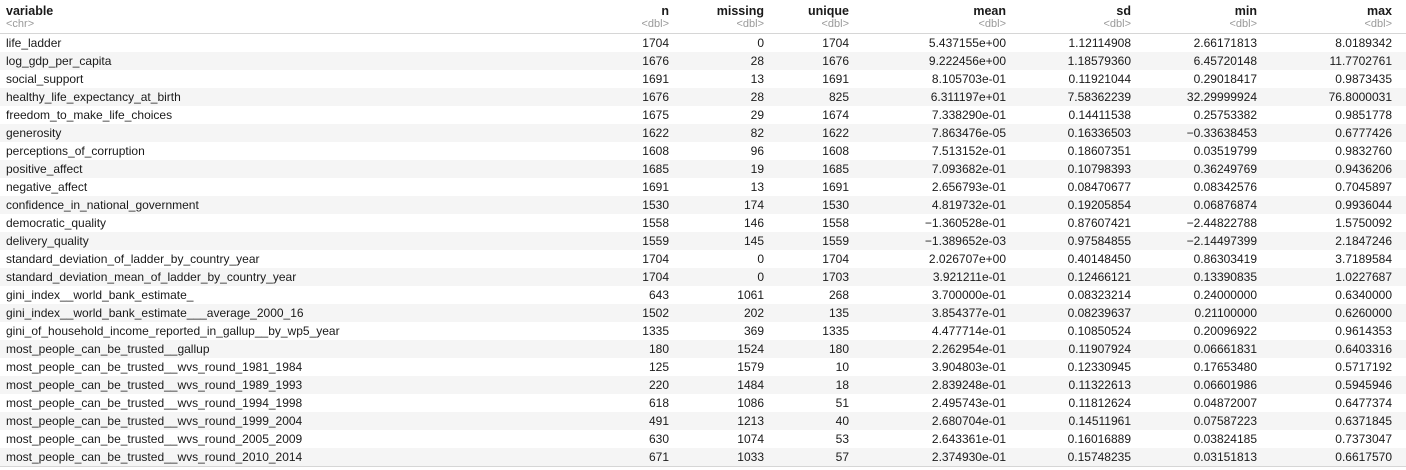 The height and width of the screenshot is (470, 1406). I want to click on cell-mean: 2.262954e-01, so click(941, 349).